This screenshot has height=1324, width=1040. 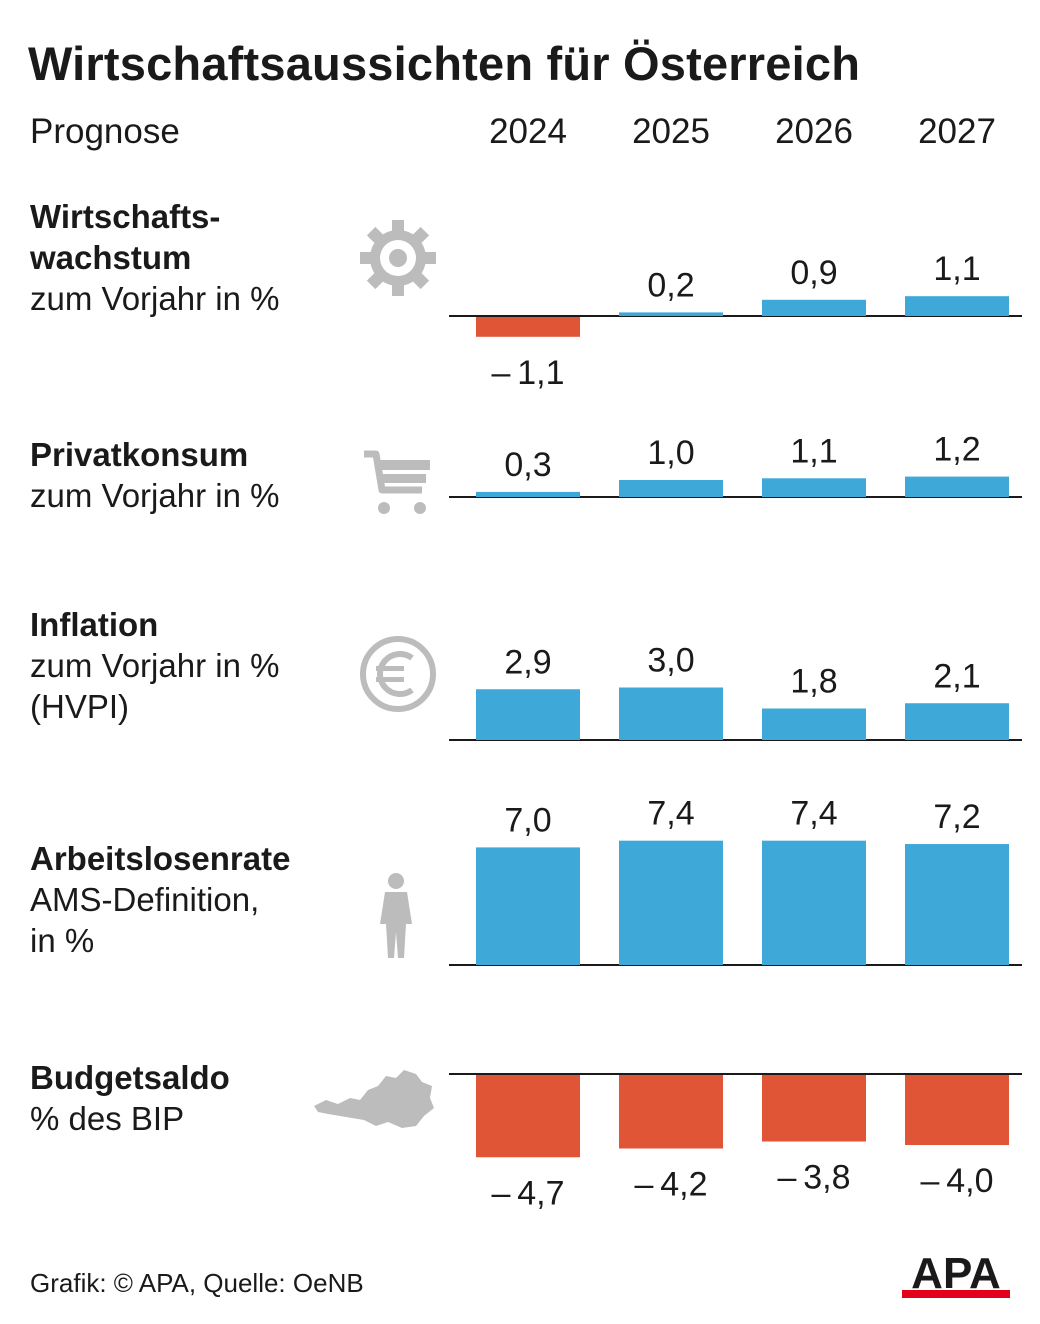 I want to click on value-label-inflation-2025: 3,0, so click(x=670, y=661).